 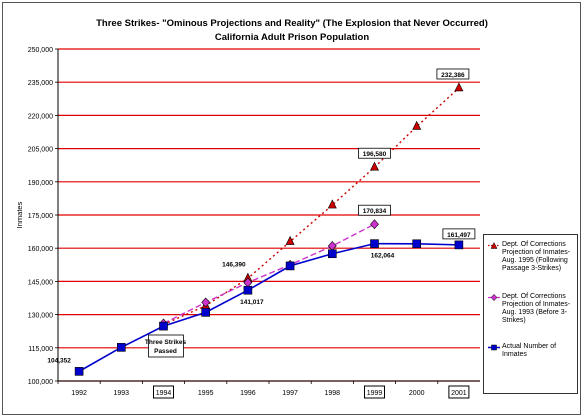 I want to click on y-tick-label: 145,000, so click(x=40, y=282).